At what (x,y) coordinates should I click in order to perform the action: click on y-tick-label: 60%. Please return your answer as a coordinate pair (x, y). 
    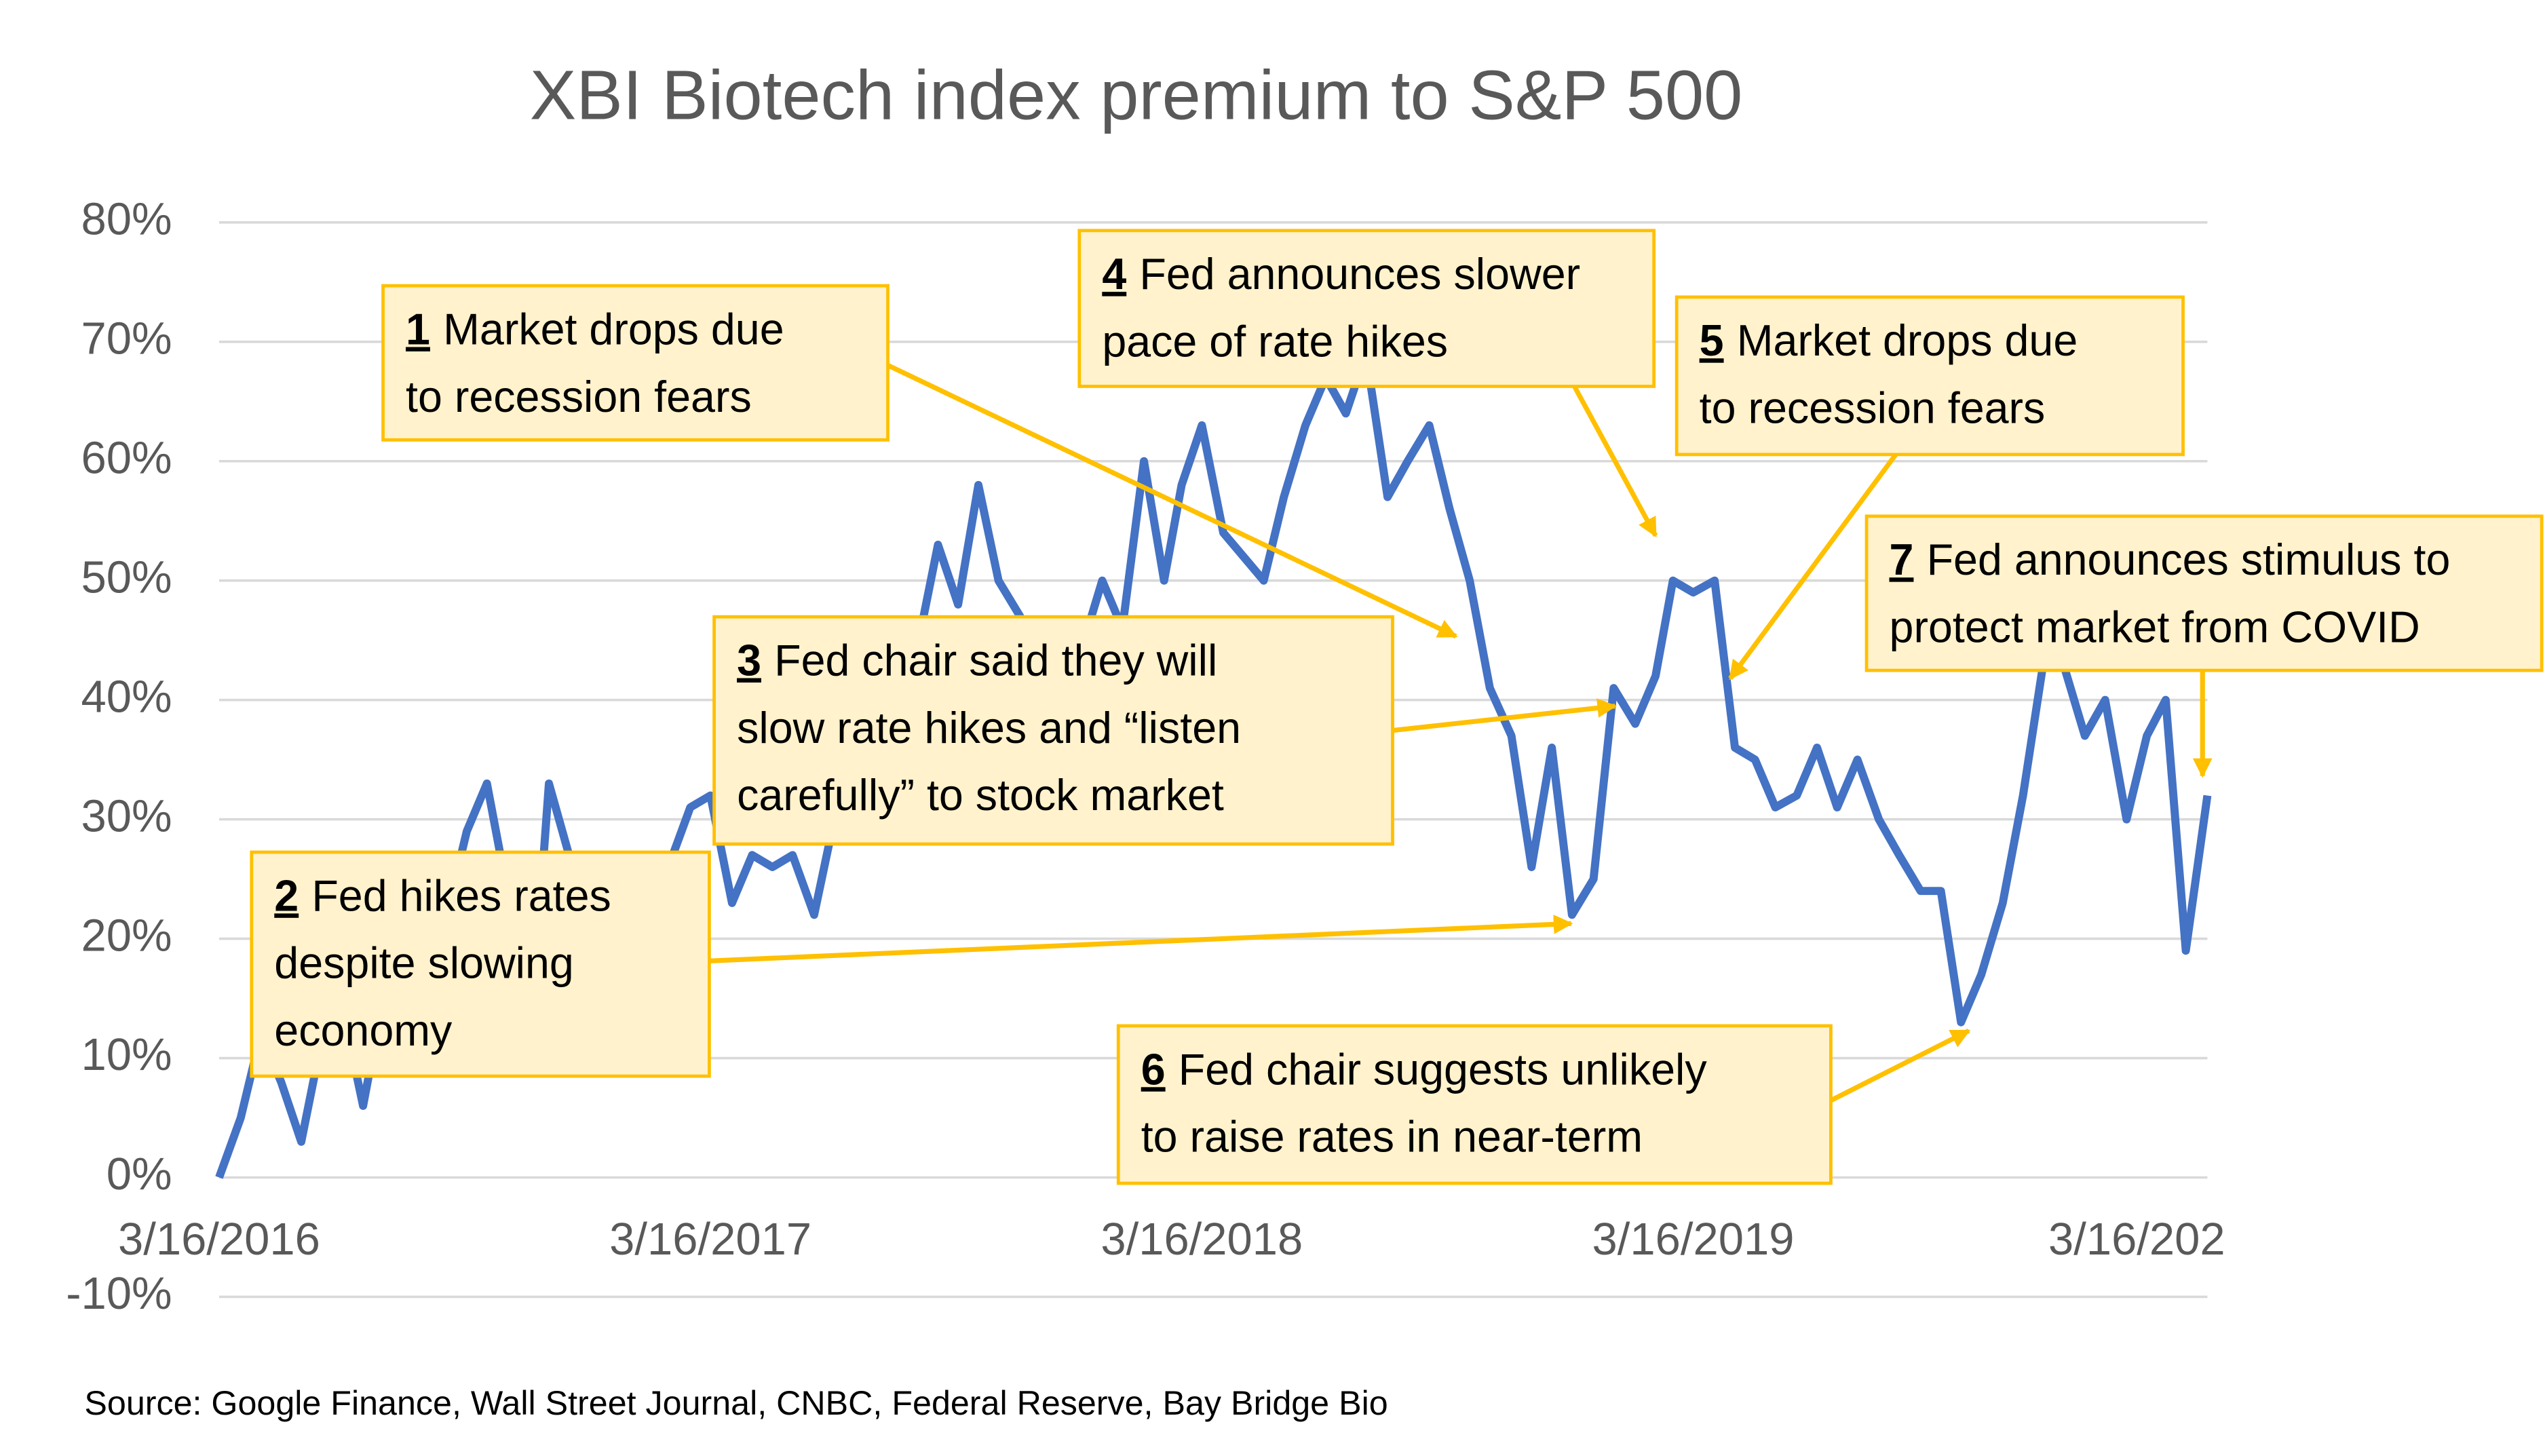
    Looking at the image, I should click on (126, 457).